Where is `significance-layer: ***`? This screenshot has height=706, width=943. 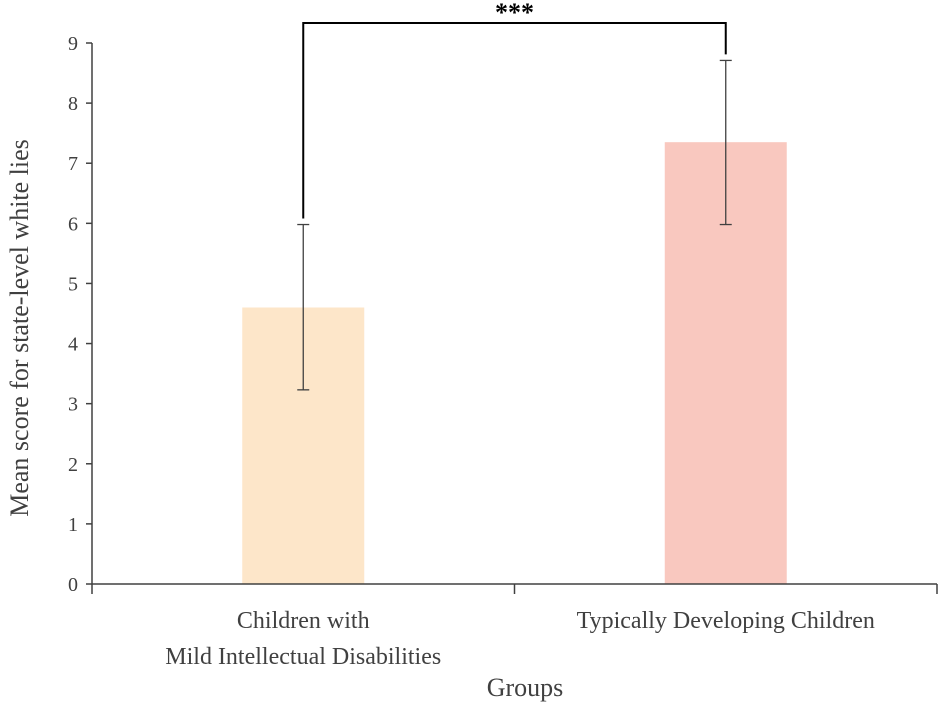
significance-layer: *** is located at coordinates (514, 109).